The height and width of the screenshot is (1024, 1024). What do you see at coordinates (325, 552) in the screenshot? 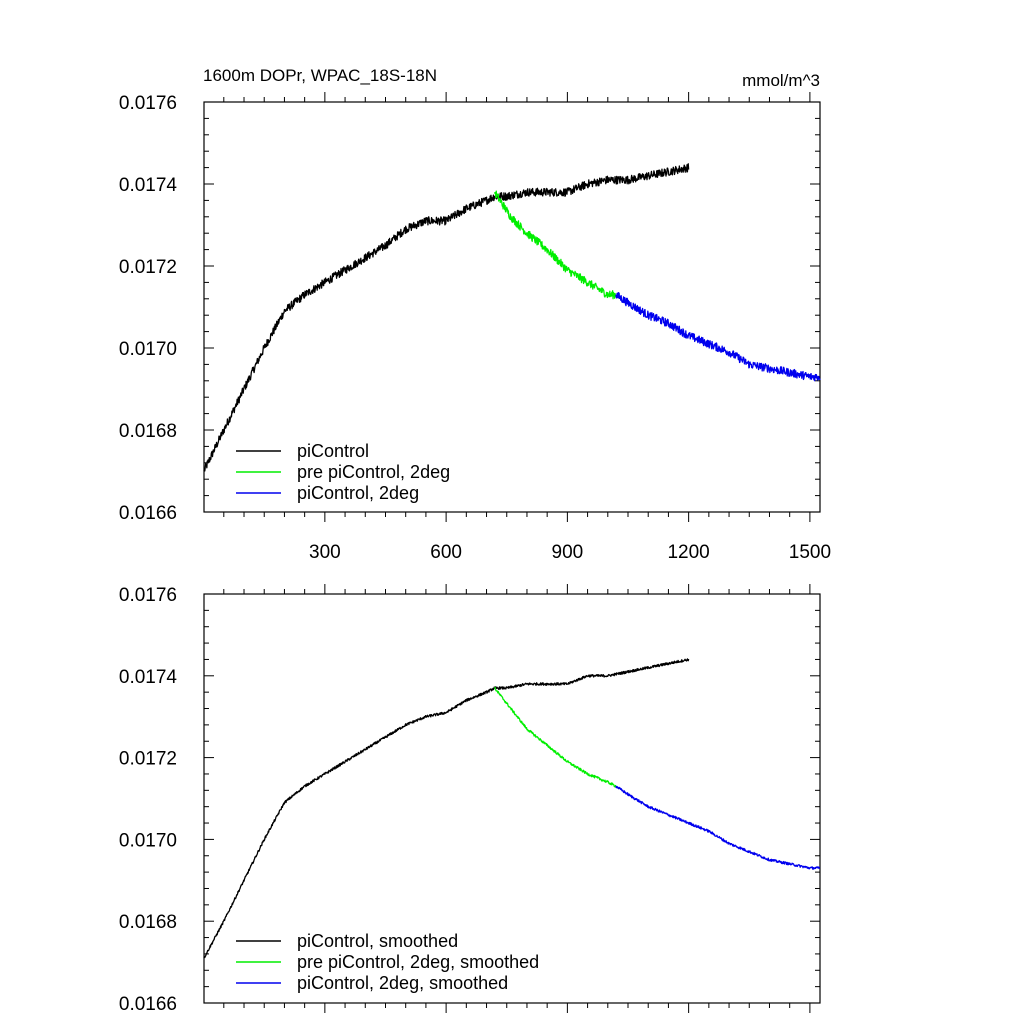
I see `x-tick-label: 300` at bounding box center [325, 552].